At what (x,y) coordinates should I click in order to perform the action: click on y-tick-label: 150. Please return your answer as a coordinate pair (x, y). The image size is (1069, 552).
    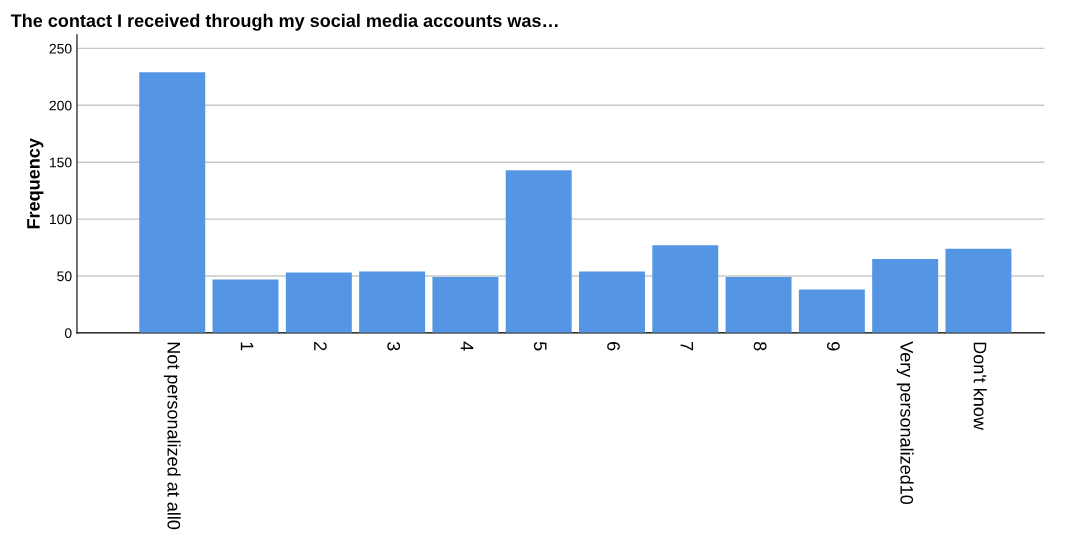
    Looking at the image, I should click on (61, 162).